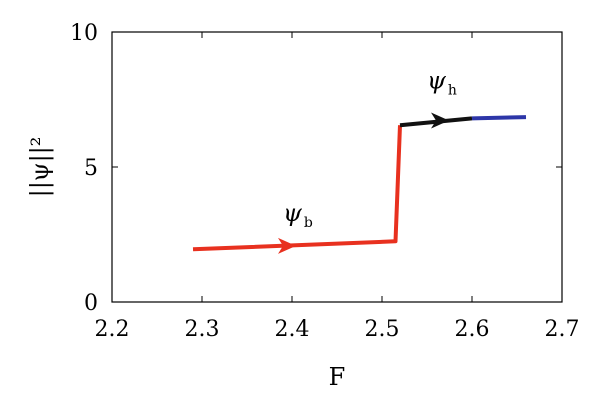 Image resolution: width=600 pixels, height=404 pixels. I want to click on annotation-group: ψ bψ h, so click(370, 149).